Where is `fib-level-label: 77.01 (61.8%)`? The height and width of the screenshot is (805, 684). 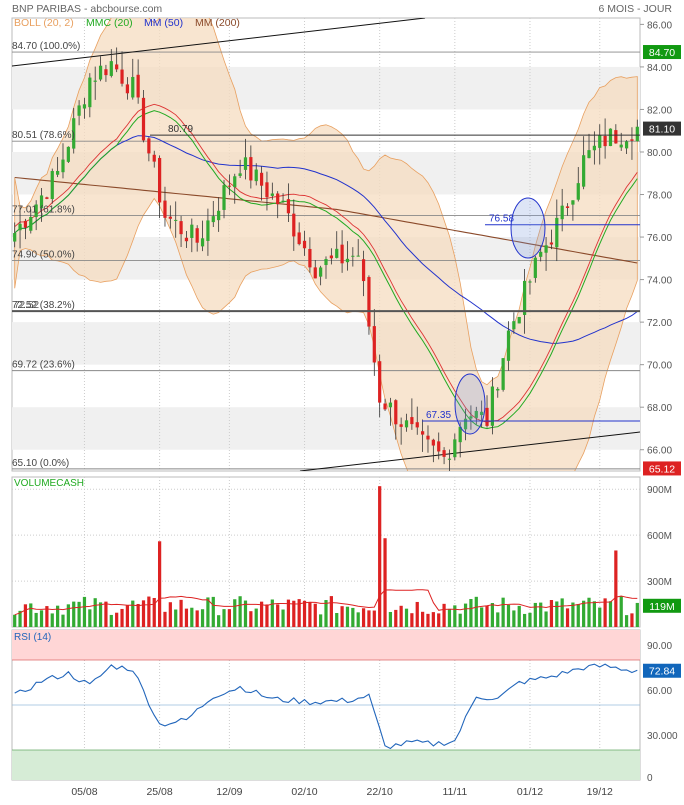 fib-level-label: 77.01 (61.8%) is located at coordinates (43, 210).